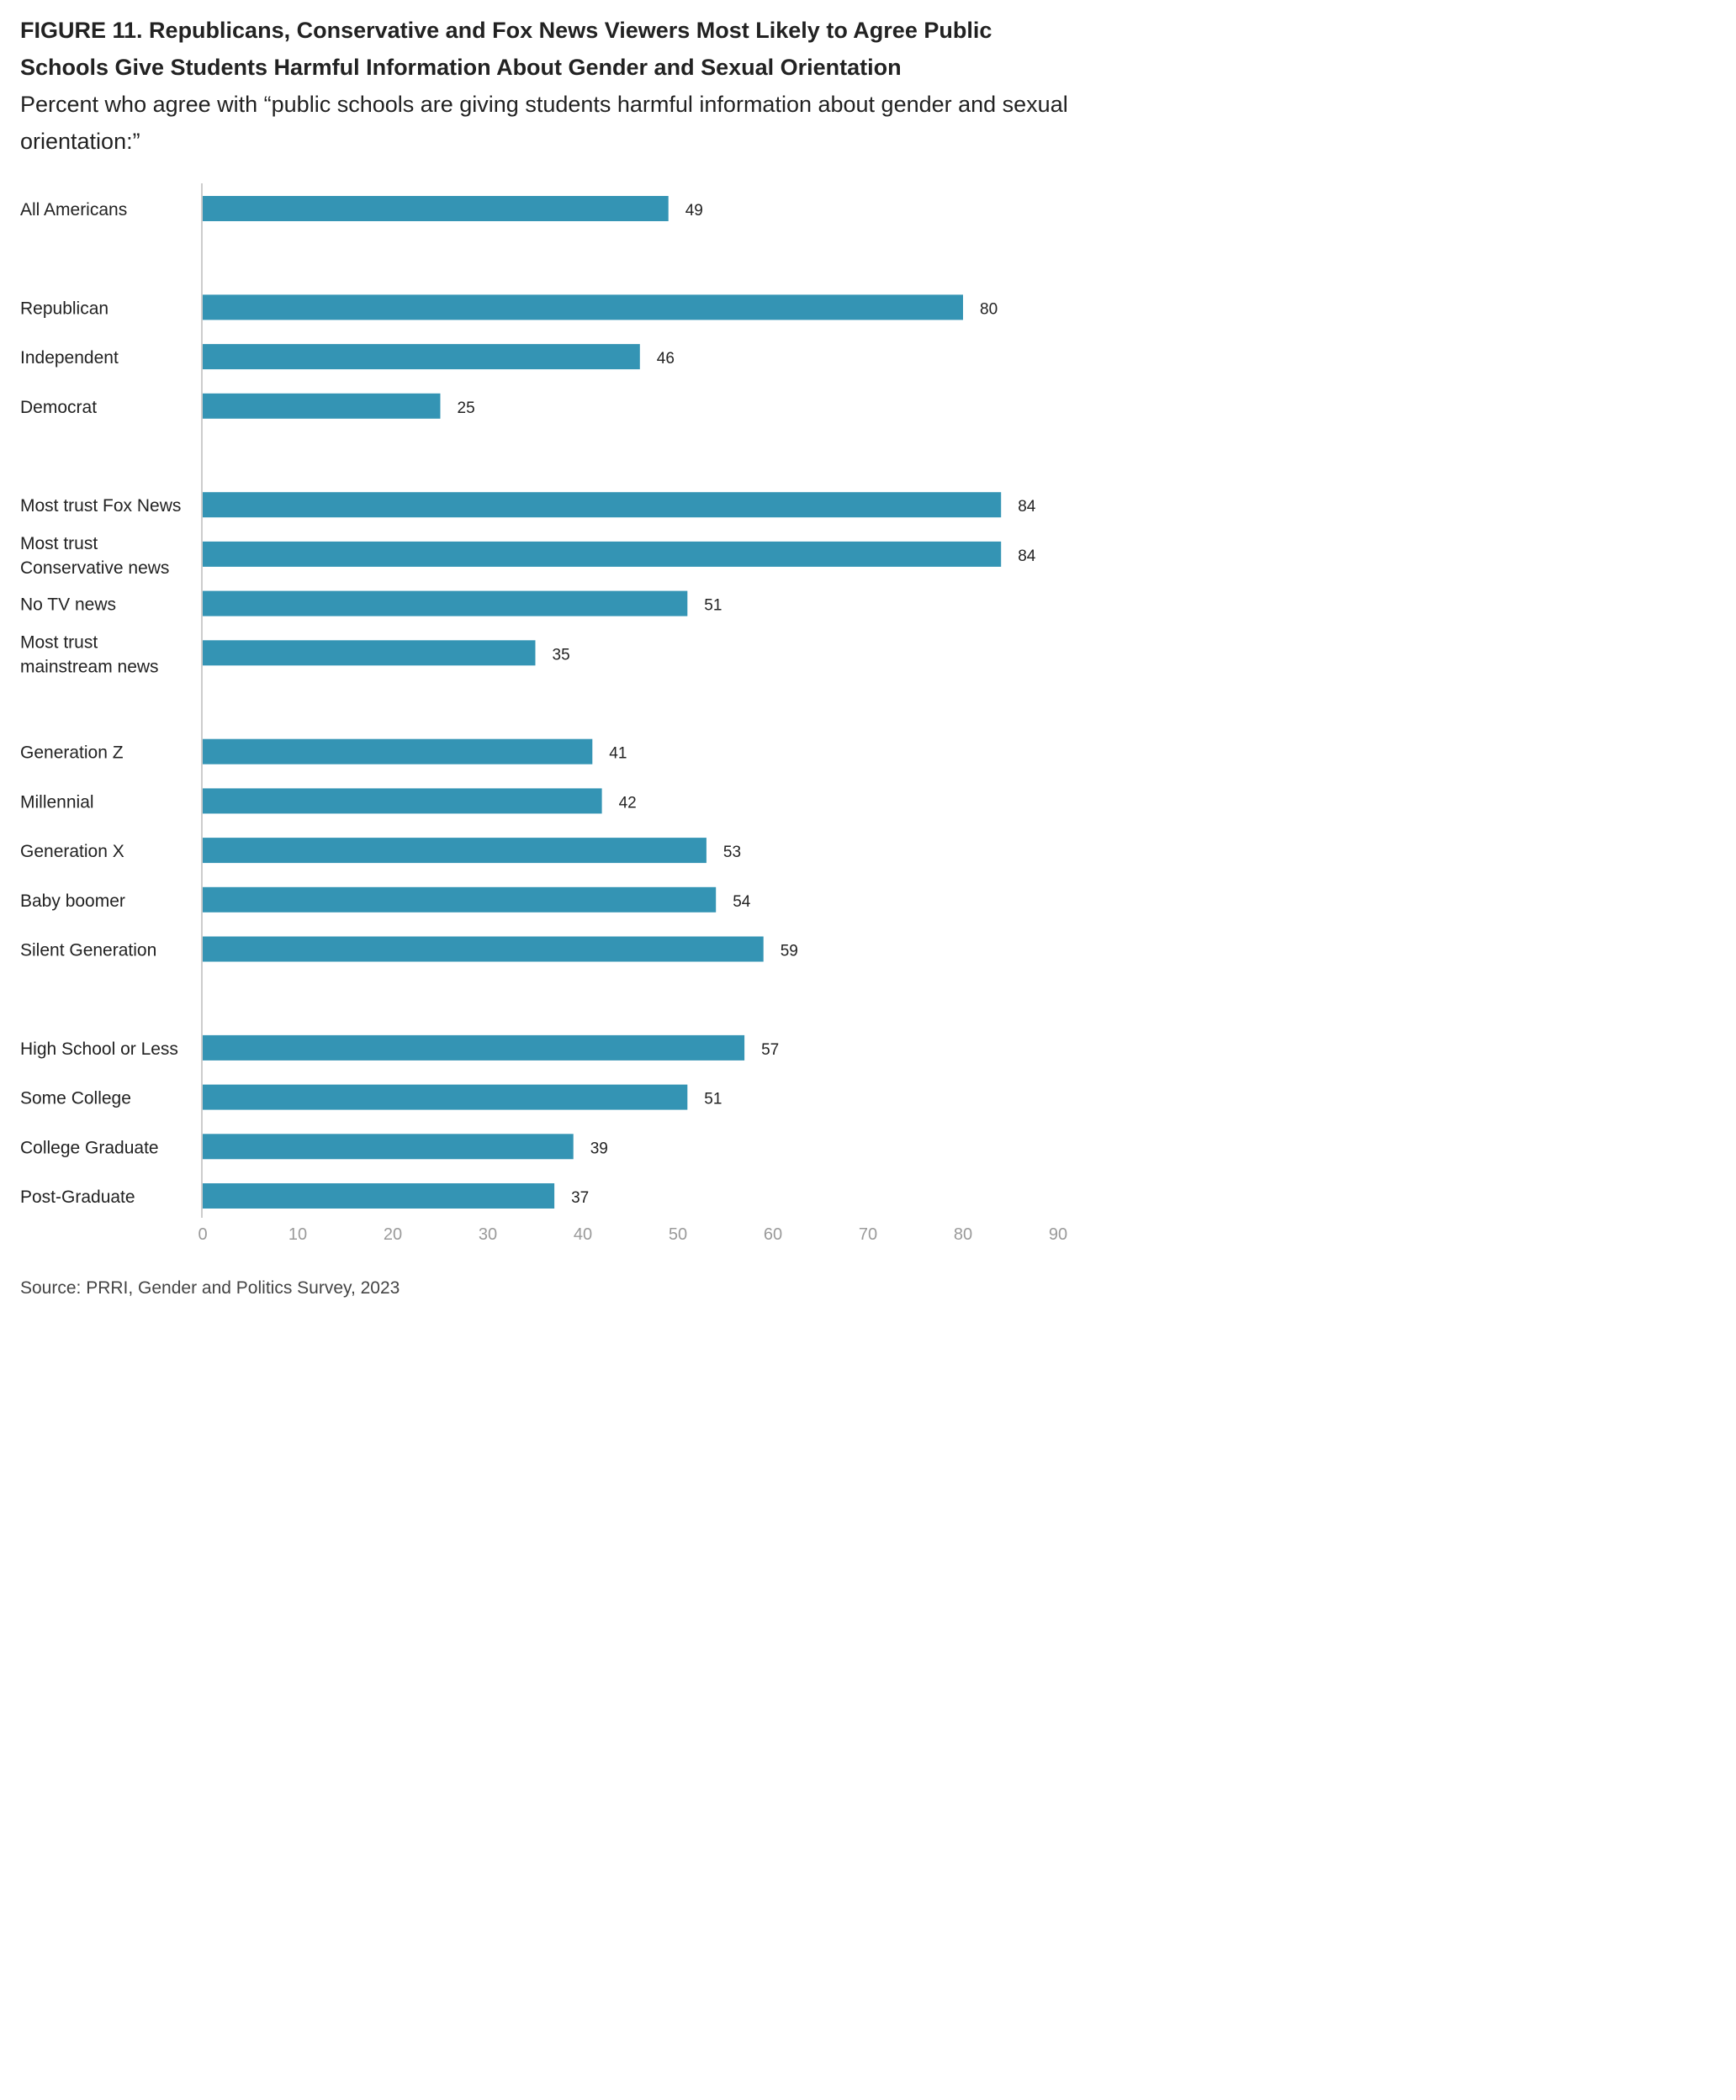 The height and width of the screenshot is (2100, 1736). Describe the element at coordinates (561, 655) in the screenshot. I see `value-label: 35` at that location.